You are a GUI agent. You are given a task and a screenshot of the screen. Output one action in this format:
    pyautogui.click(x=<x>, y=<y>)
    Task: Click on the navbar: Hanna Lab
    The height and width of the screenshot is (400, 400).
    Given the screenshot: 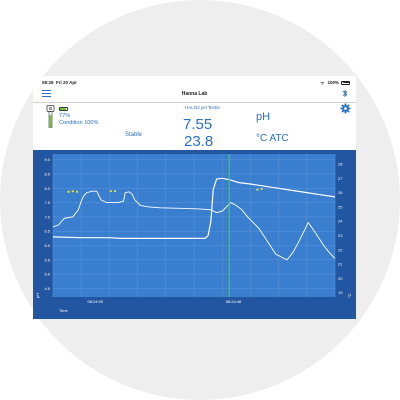 What is the action you would take?
    pyautogui.click(x=194, y=94)
    